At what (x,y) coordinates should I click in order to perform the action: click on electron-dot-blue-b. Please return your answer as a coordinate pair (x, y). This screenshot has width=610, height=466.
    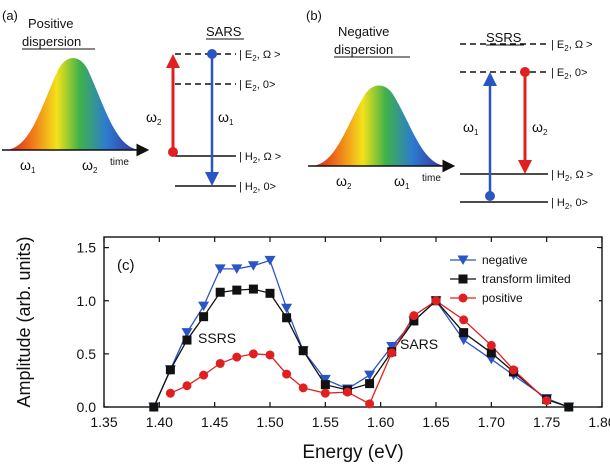
    Looking at the image, I should click on (490, 196).